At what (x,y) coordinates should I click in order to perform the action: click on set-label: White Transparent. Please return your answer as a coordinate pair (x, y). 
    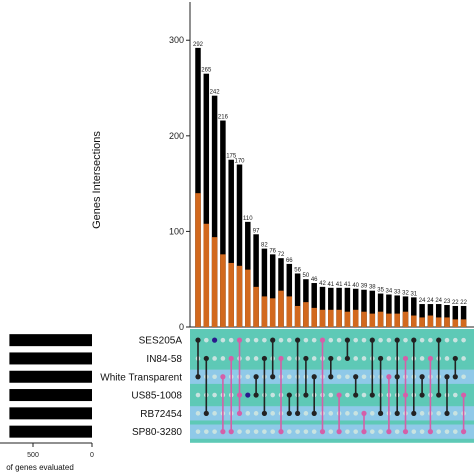
    Looking at the image, I should click on (141, 377).